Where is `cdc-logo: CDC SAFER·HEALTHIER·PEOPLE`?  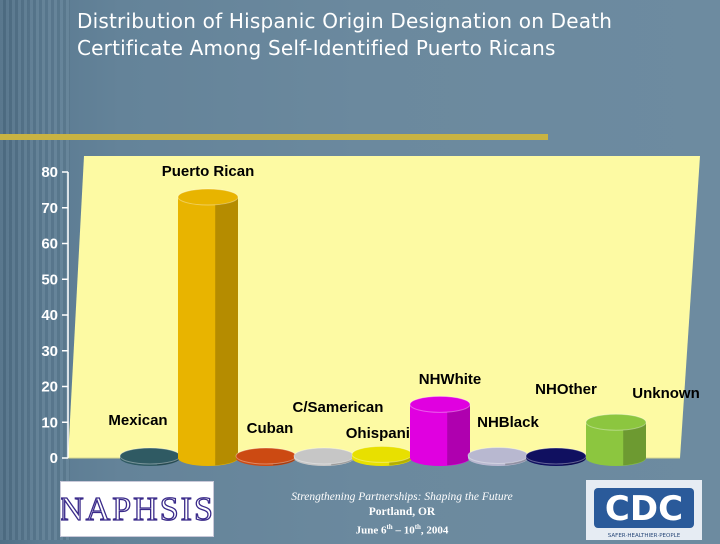
cdc-logo: CDC SAFER·HEALTHIER·PEOPLE is located at coordinates (644, 510).